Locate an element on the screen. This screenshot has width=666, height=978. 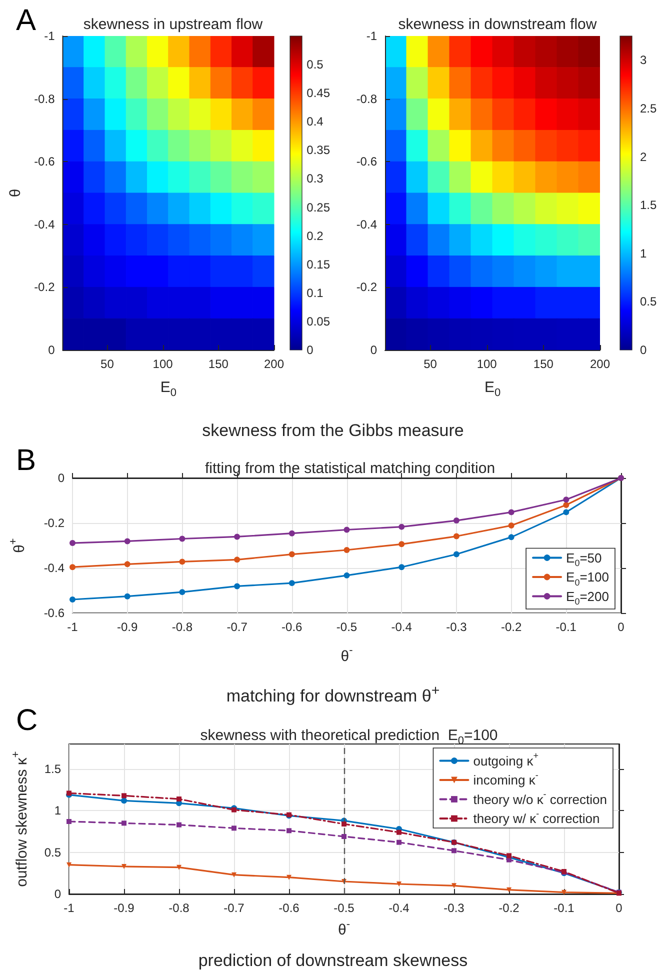
color-bar-label: 0.3 is located at coordinates (315, 179).